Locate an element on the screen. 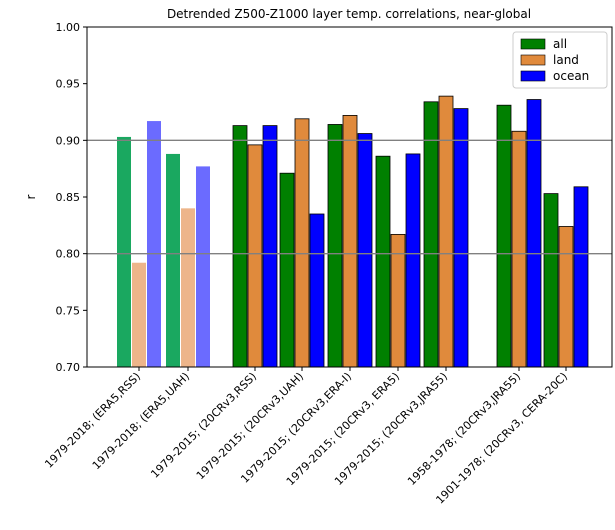 The width and height of the screenshot is (615, 530). legend-swatch-land is located at coordinates (533, 60).